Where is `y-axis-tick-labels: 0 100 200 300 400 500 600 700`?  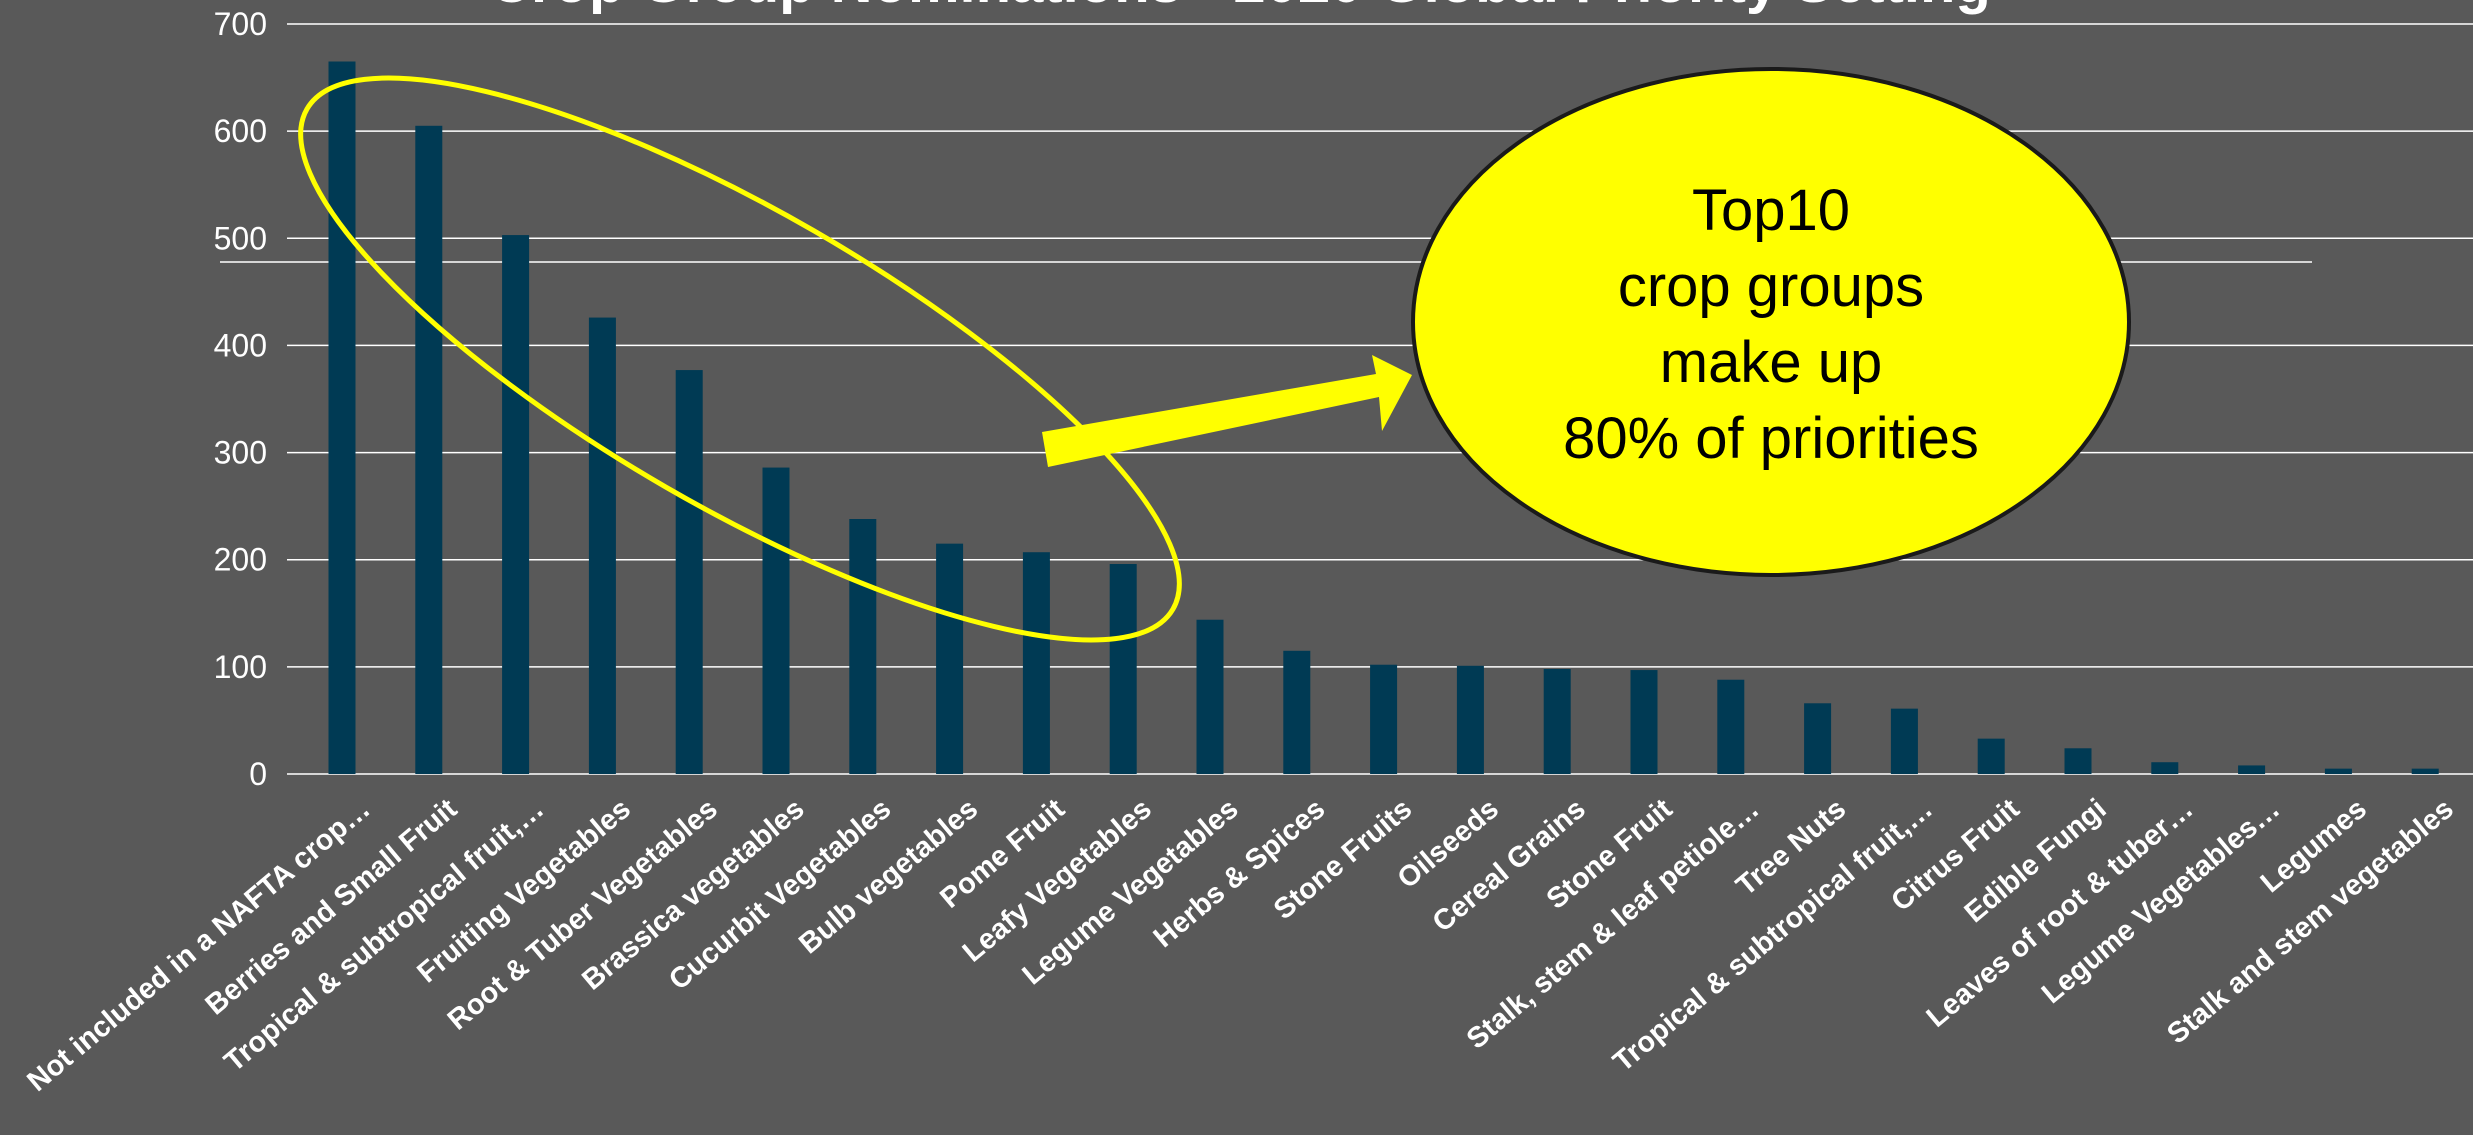 y-axis-tick-labels: 0 100 200 300 400 500 600 700 is located at coordinates (240, 399).